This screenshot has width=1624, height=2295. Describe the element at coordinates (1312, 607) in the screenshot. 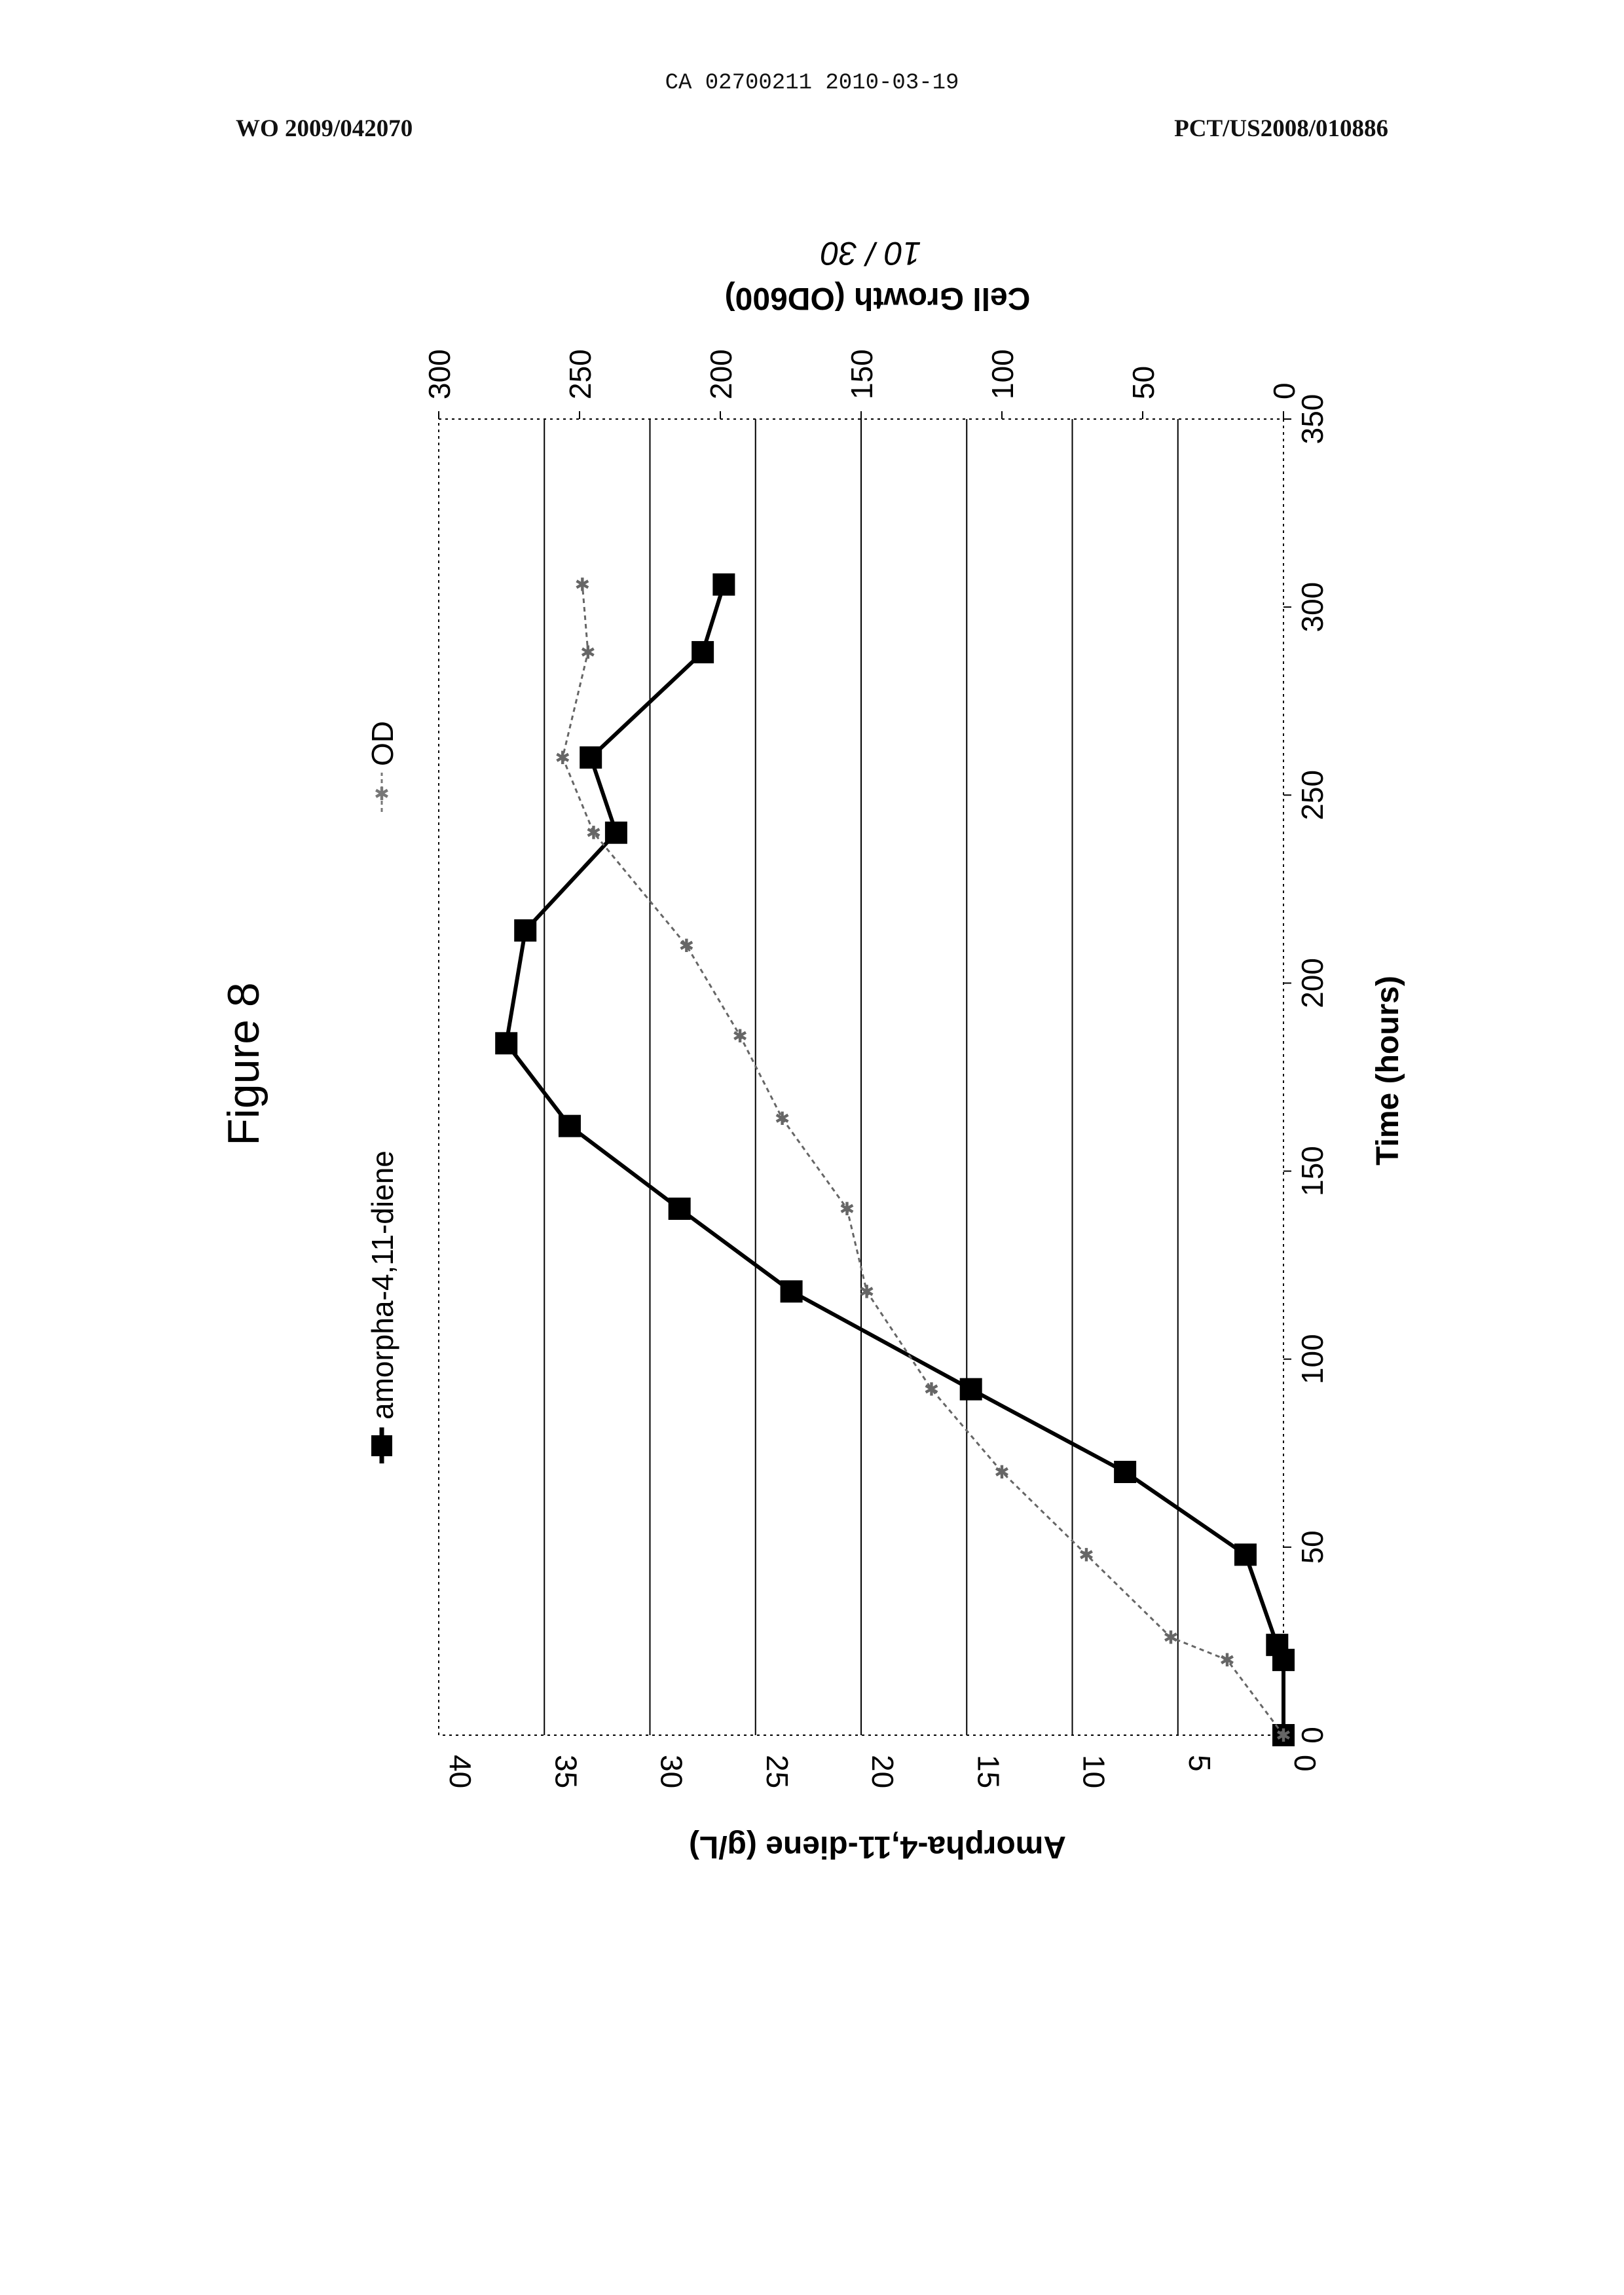

I see `x-tick-label: 300` at that location.